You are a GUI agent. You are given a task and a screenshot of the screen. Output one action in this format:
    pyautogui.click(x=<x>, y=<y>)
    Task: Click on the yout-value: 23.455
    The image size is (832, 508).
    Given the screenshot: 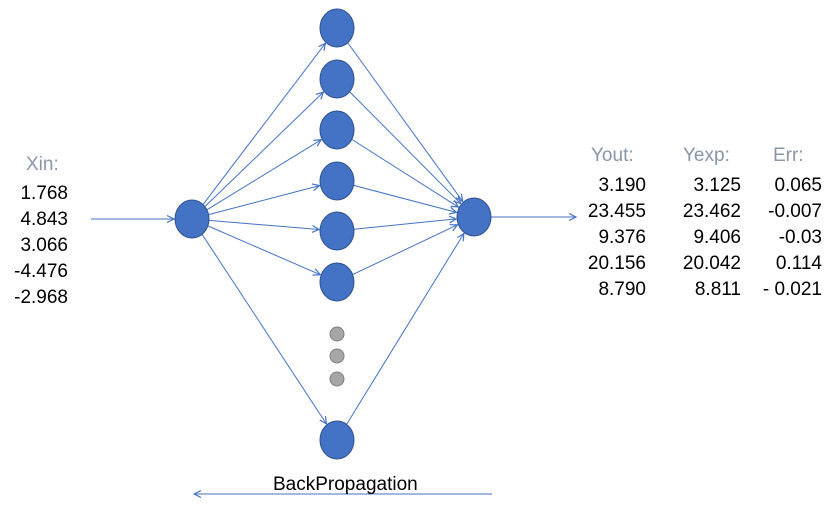 What is the action you would take?
    pyautogui.click(x=616, y=211)
    